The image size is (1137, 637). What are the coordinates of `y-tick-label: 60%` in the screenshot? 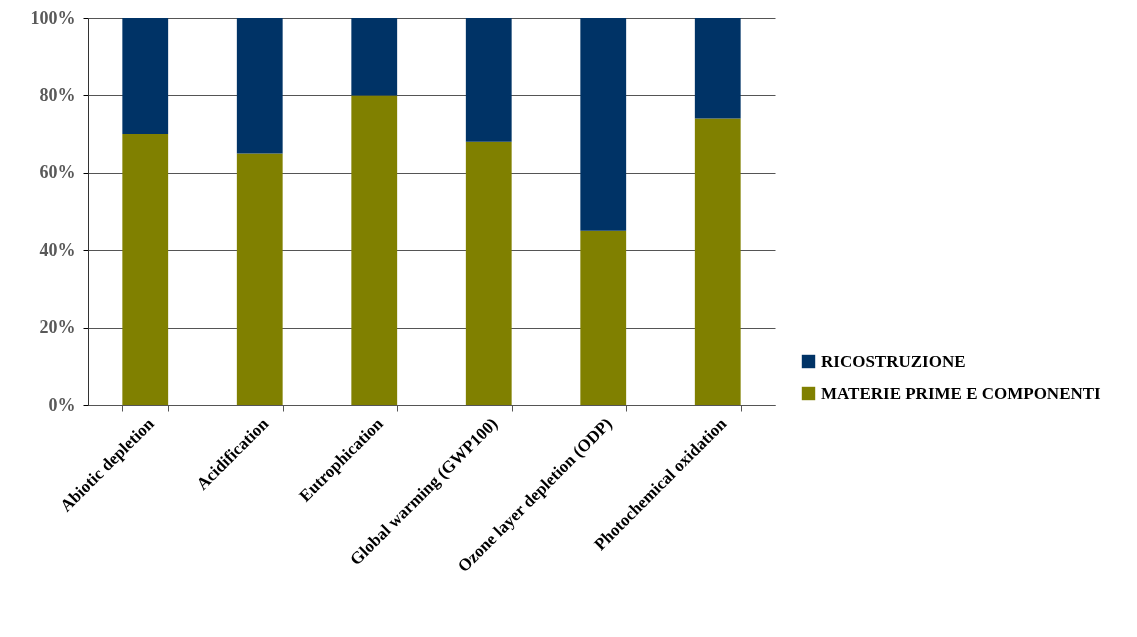 It's located at (57, 172).